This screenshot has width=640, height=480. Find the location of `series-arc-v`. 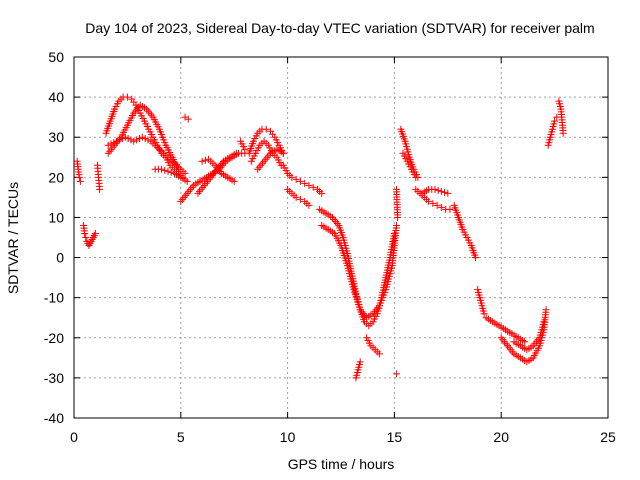

series-arc-v is located at coordinates (397, 203).